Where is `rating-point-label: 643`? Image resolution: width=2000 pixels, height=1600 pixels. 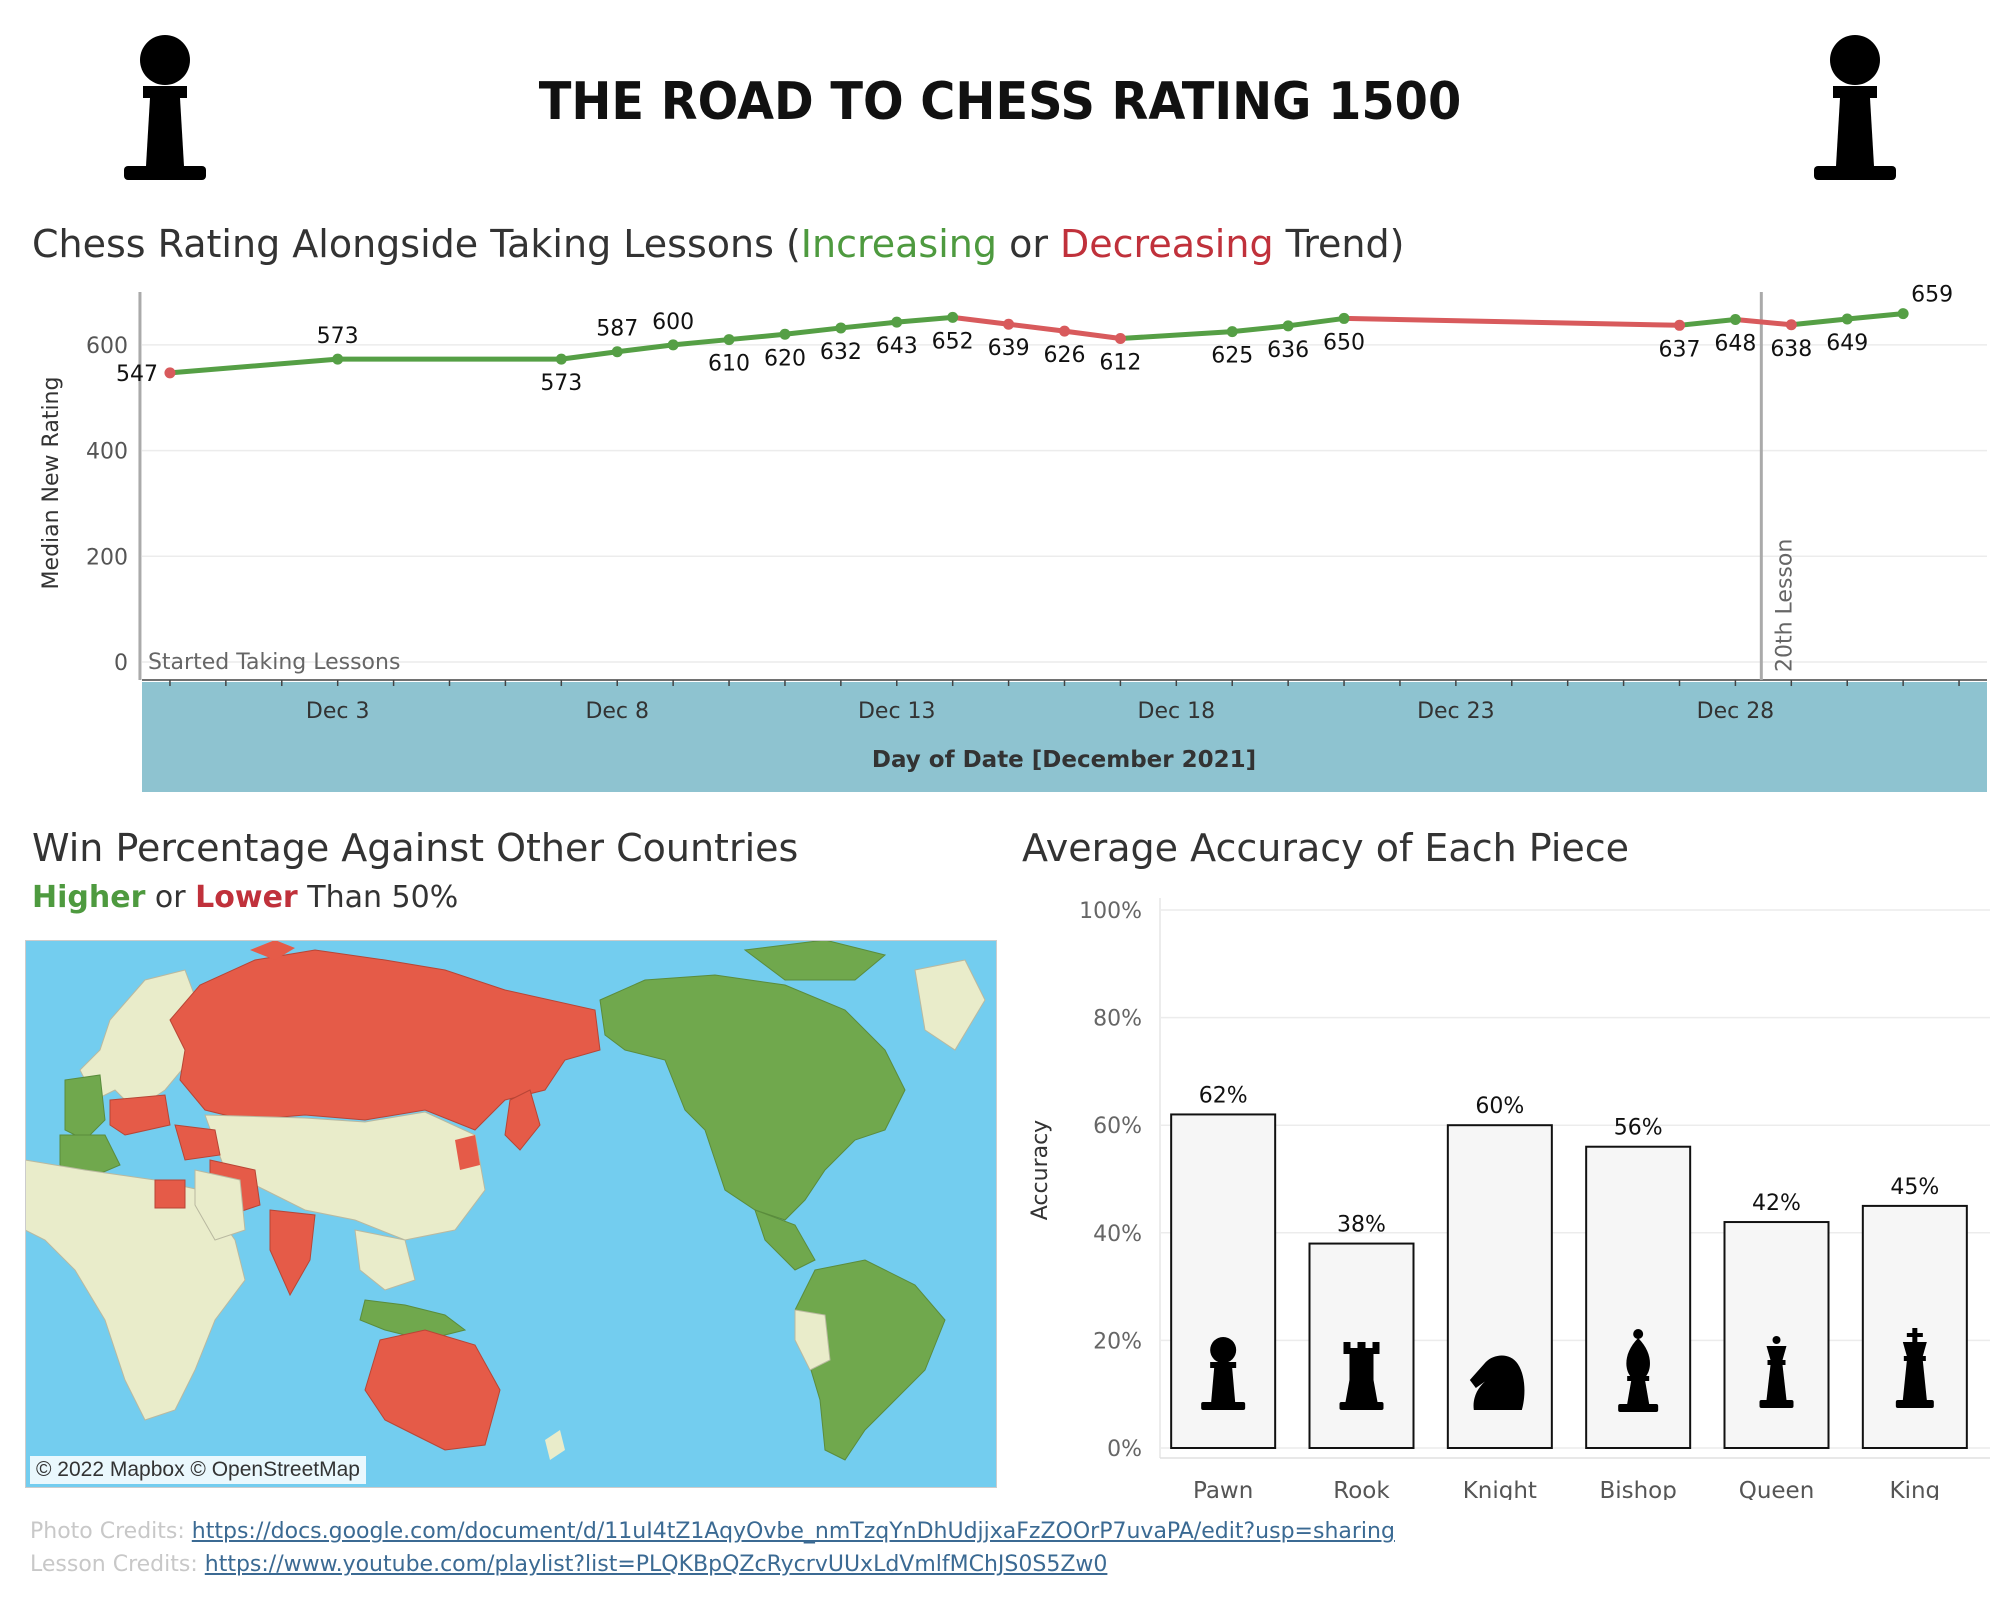
rating-point-label: 643 is located at coordinates (897, 346).